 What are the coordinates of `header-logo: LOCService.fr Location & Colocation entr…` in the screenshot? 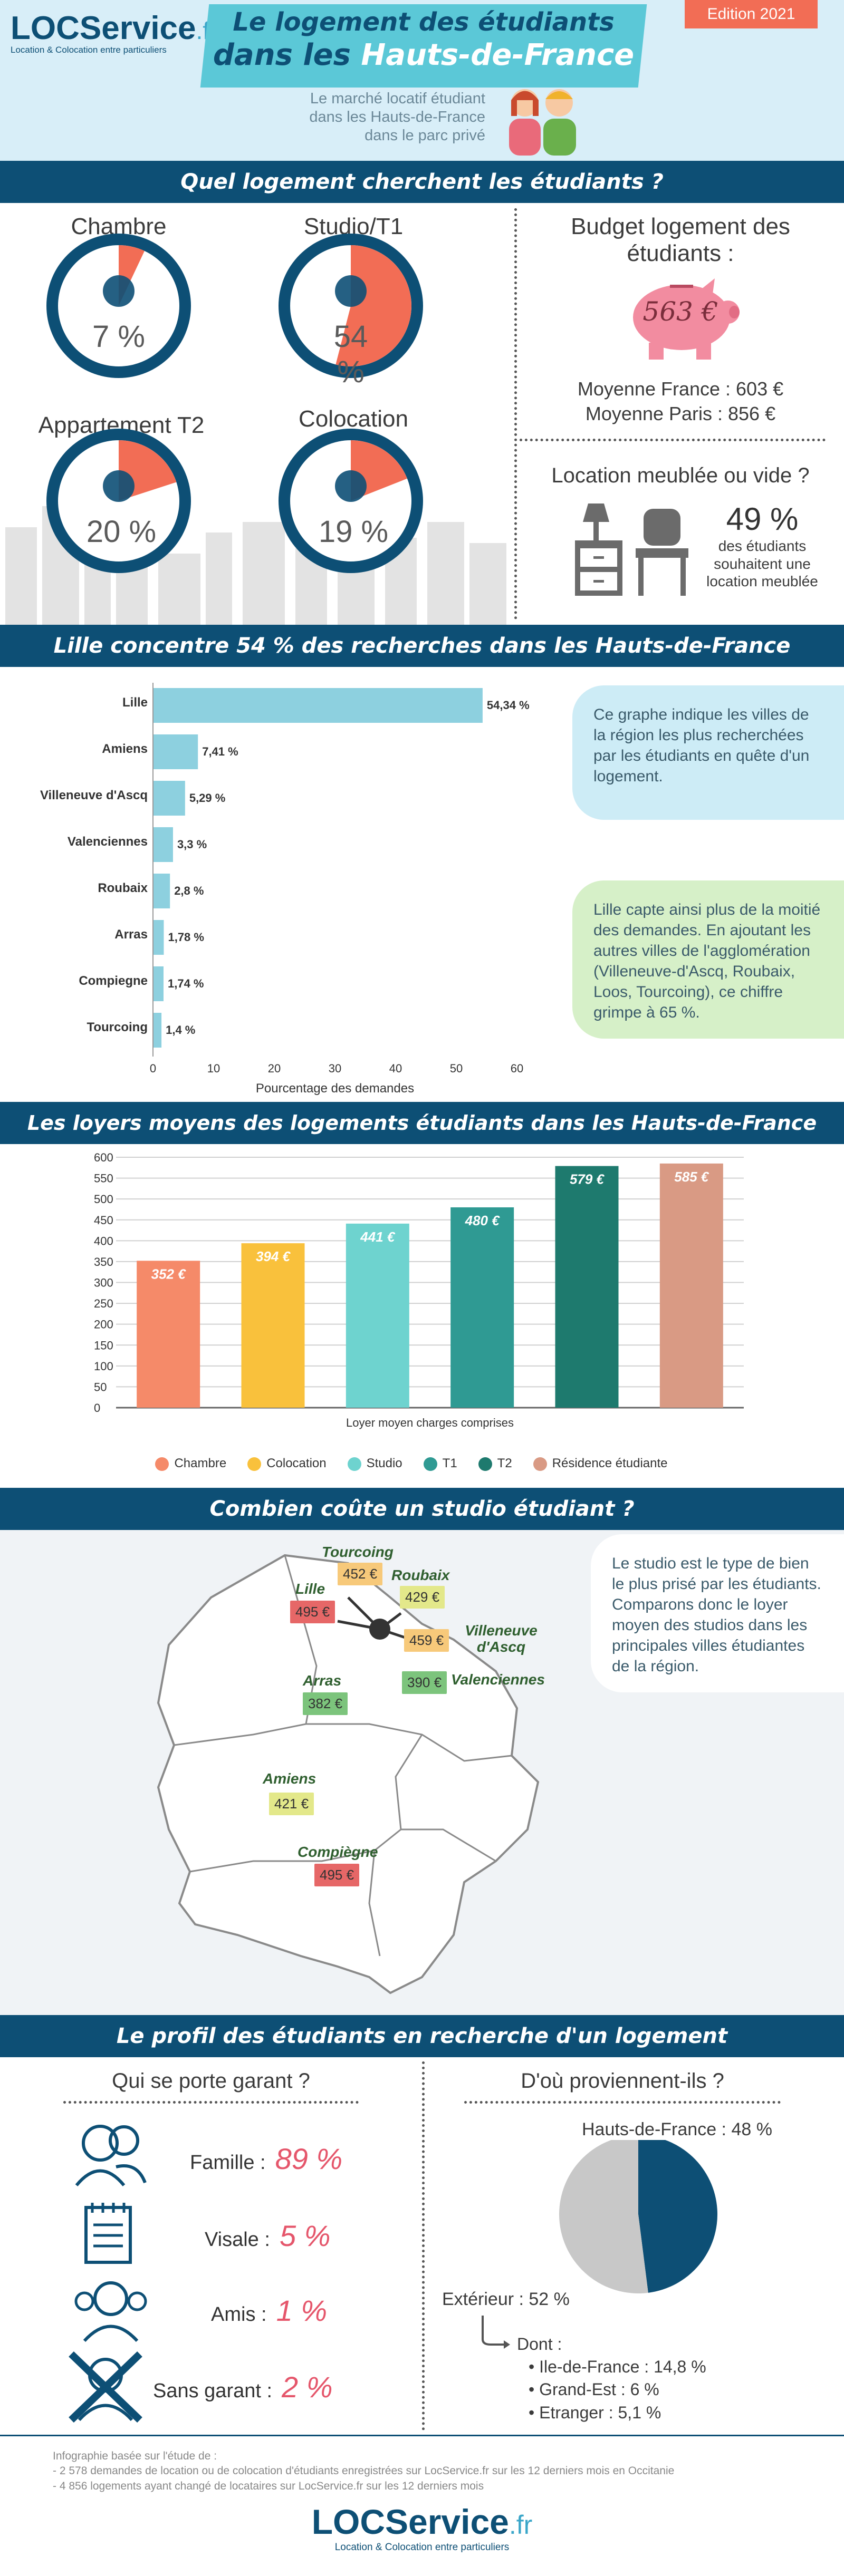 It's located at (114, 32).